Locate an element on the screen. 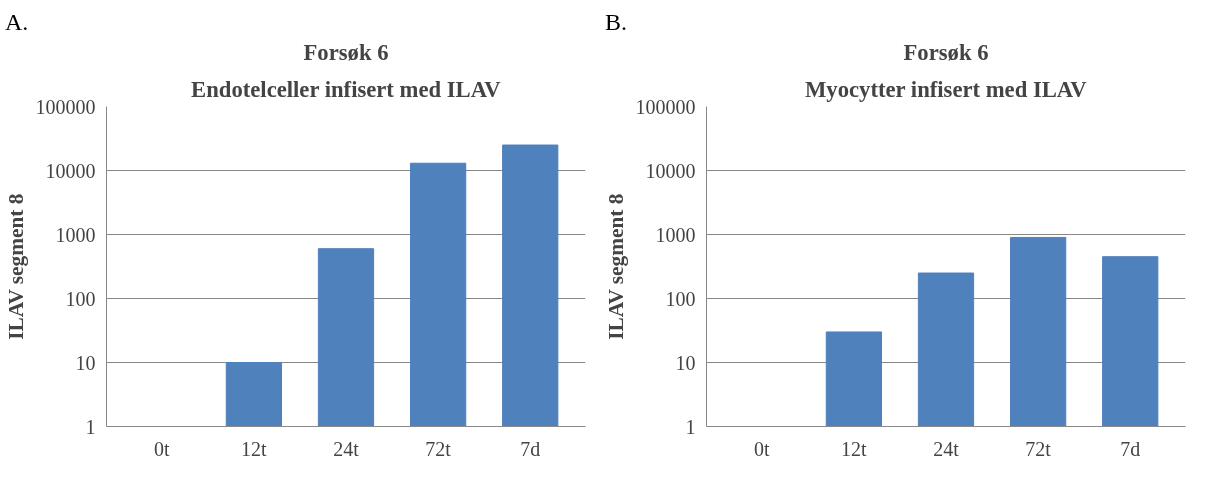 The image size is (1209, 489). text: A. is located at coordinates (17, 22).